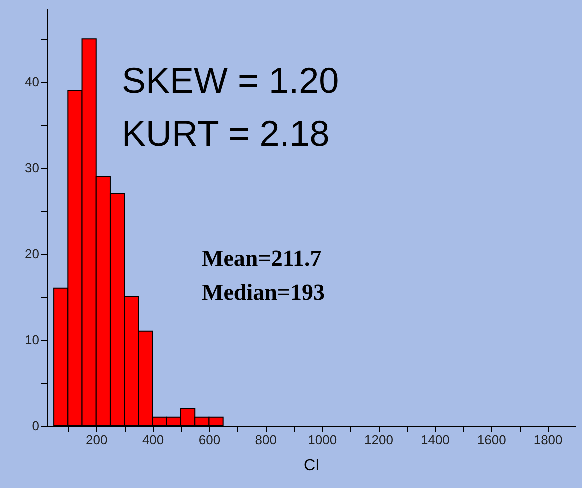 Image resolution: width=582 pixels, height=488 pixels. Describe the element at coordinates (32, 82) in the screenshot. I see `y-tick-label: 40` at that location.